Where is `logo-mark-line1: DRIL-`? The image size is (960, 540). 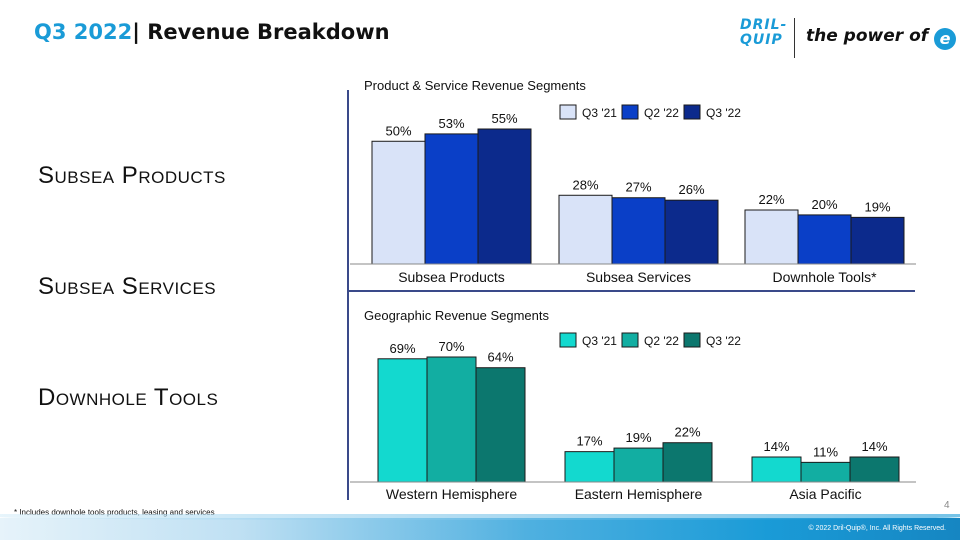 logo-mark-line1: DRIL- is located at coordinates (764, 25).